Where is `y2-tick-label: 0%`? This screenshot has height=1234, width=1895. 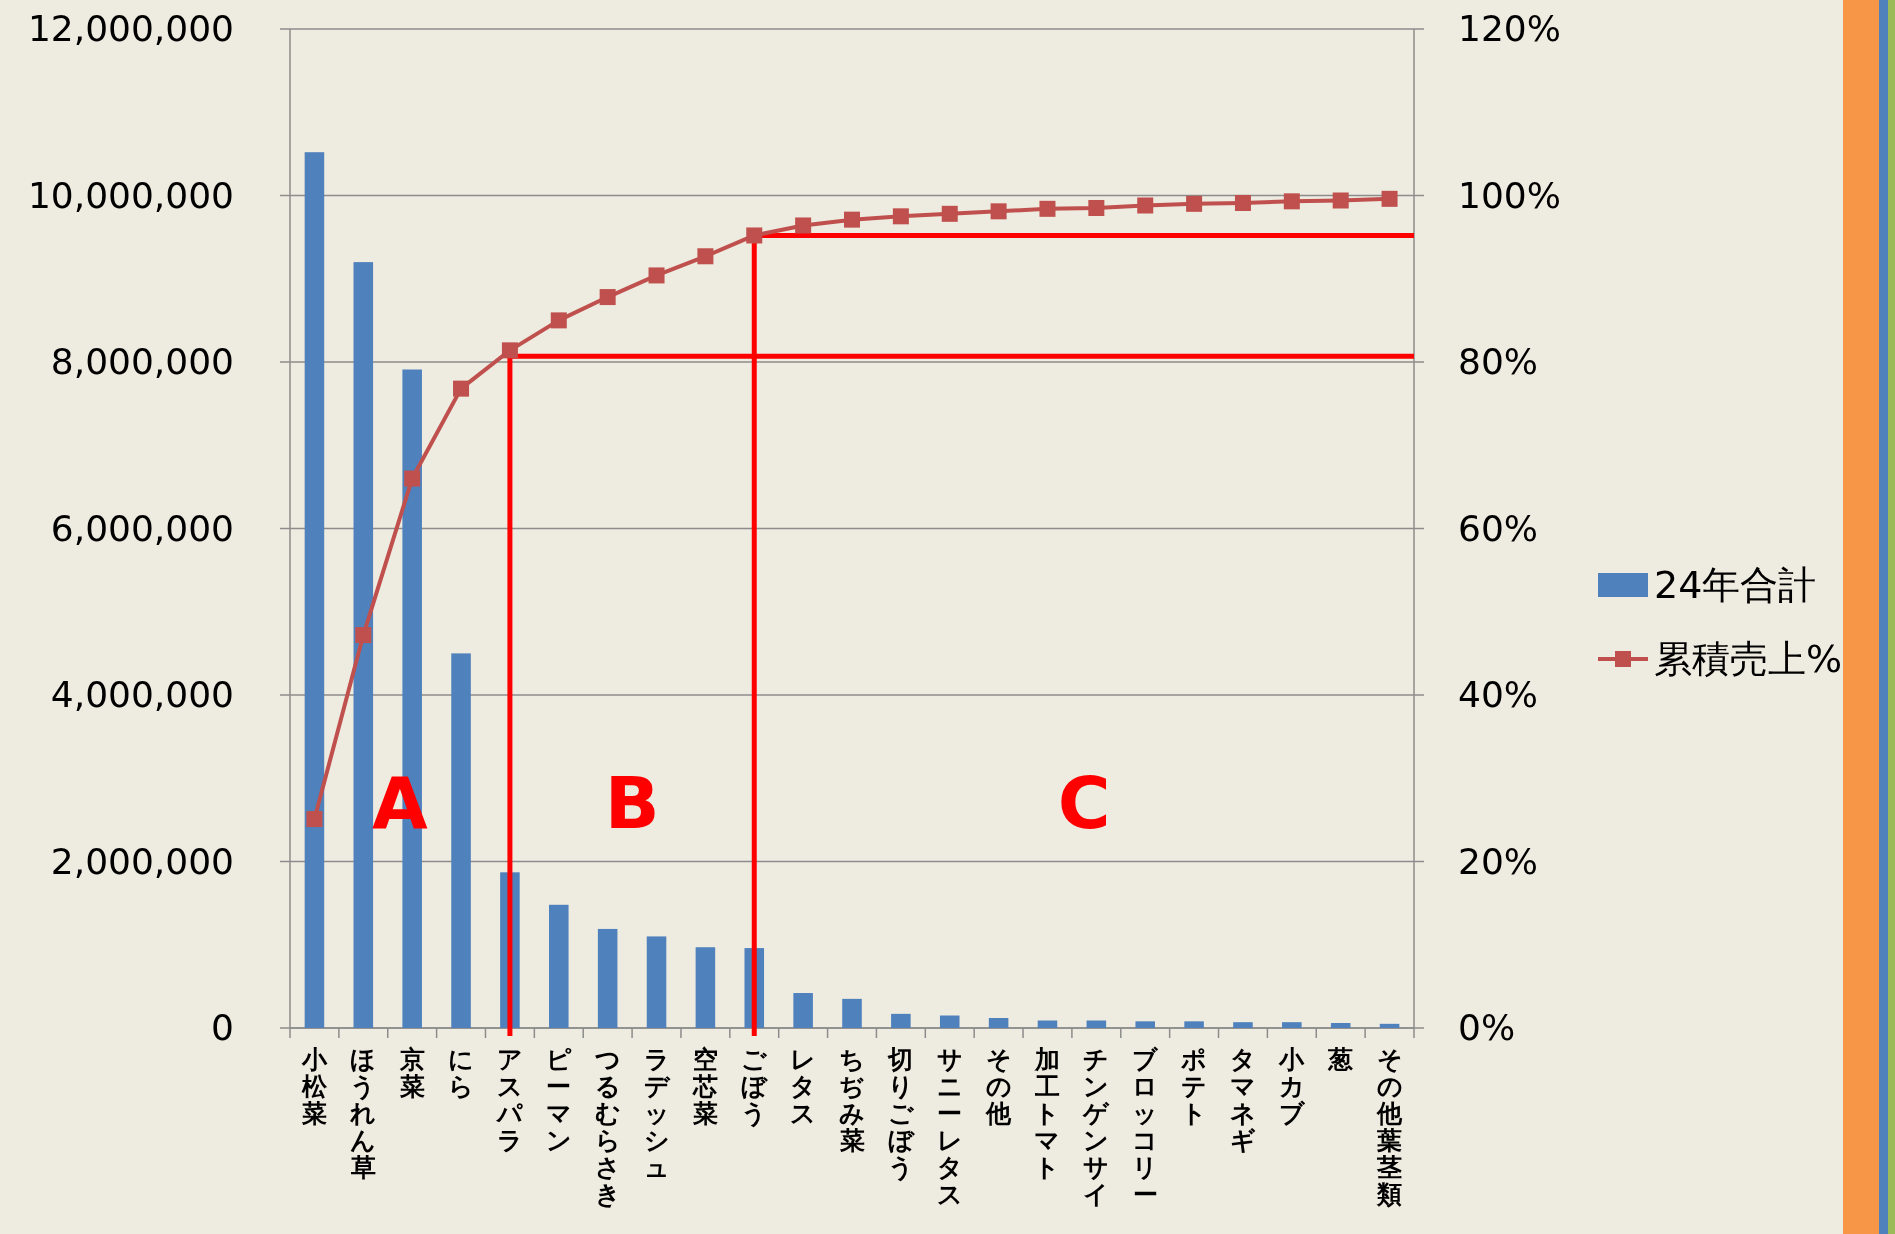
y2-tick-label: 0% is located at coordinates (1487, 1027).